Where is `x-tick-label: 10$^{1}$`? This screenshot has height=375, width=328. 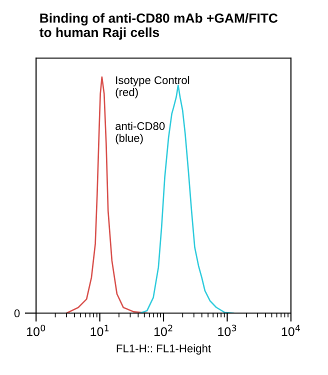 x-tick-label: 10$^{1}$ is located at coordinates (99, 330).